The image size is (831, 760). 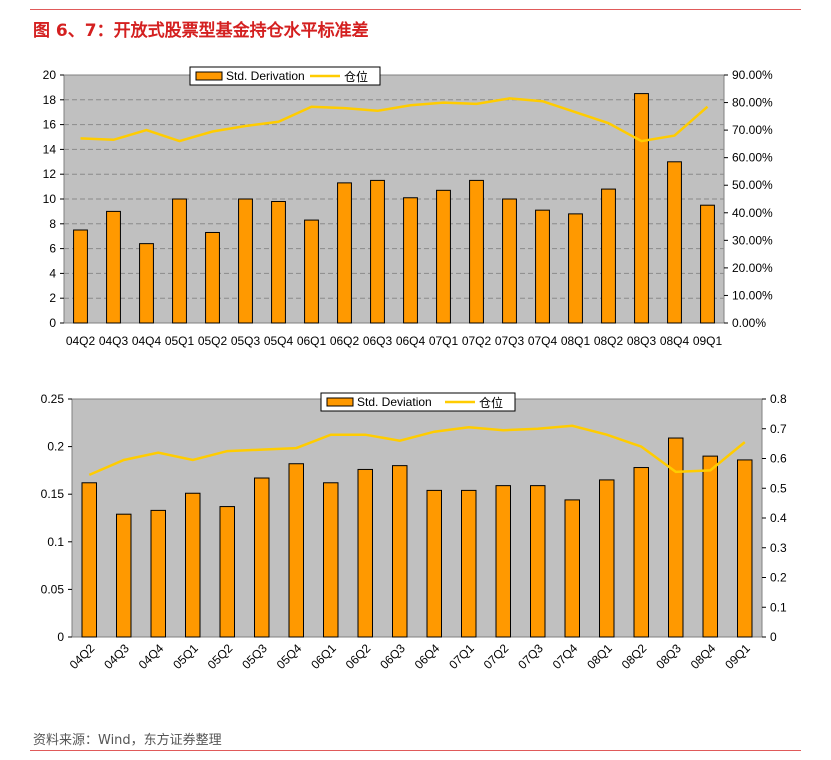 I want to click on bar-04Q3, so click(x=113, y=267).